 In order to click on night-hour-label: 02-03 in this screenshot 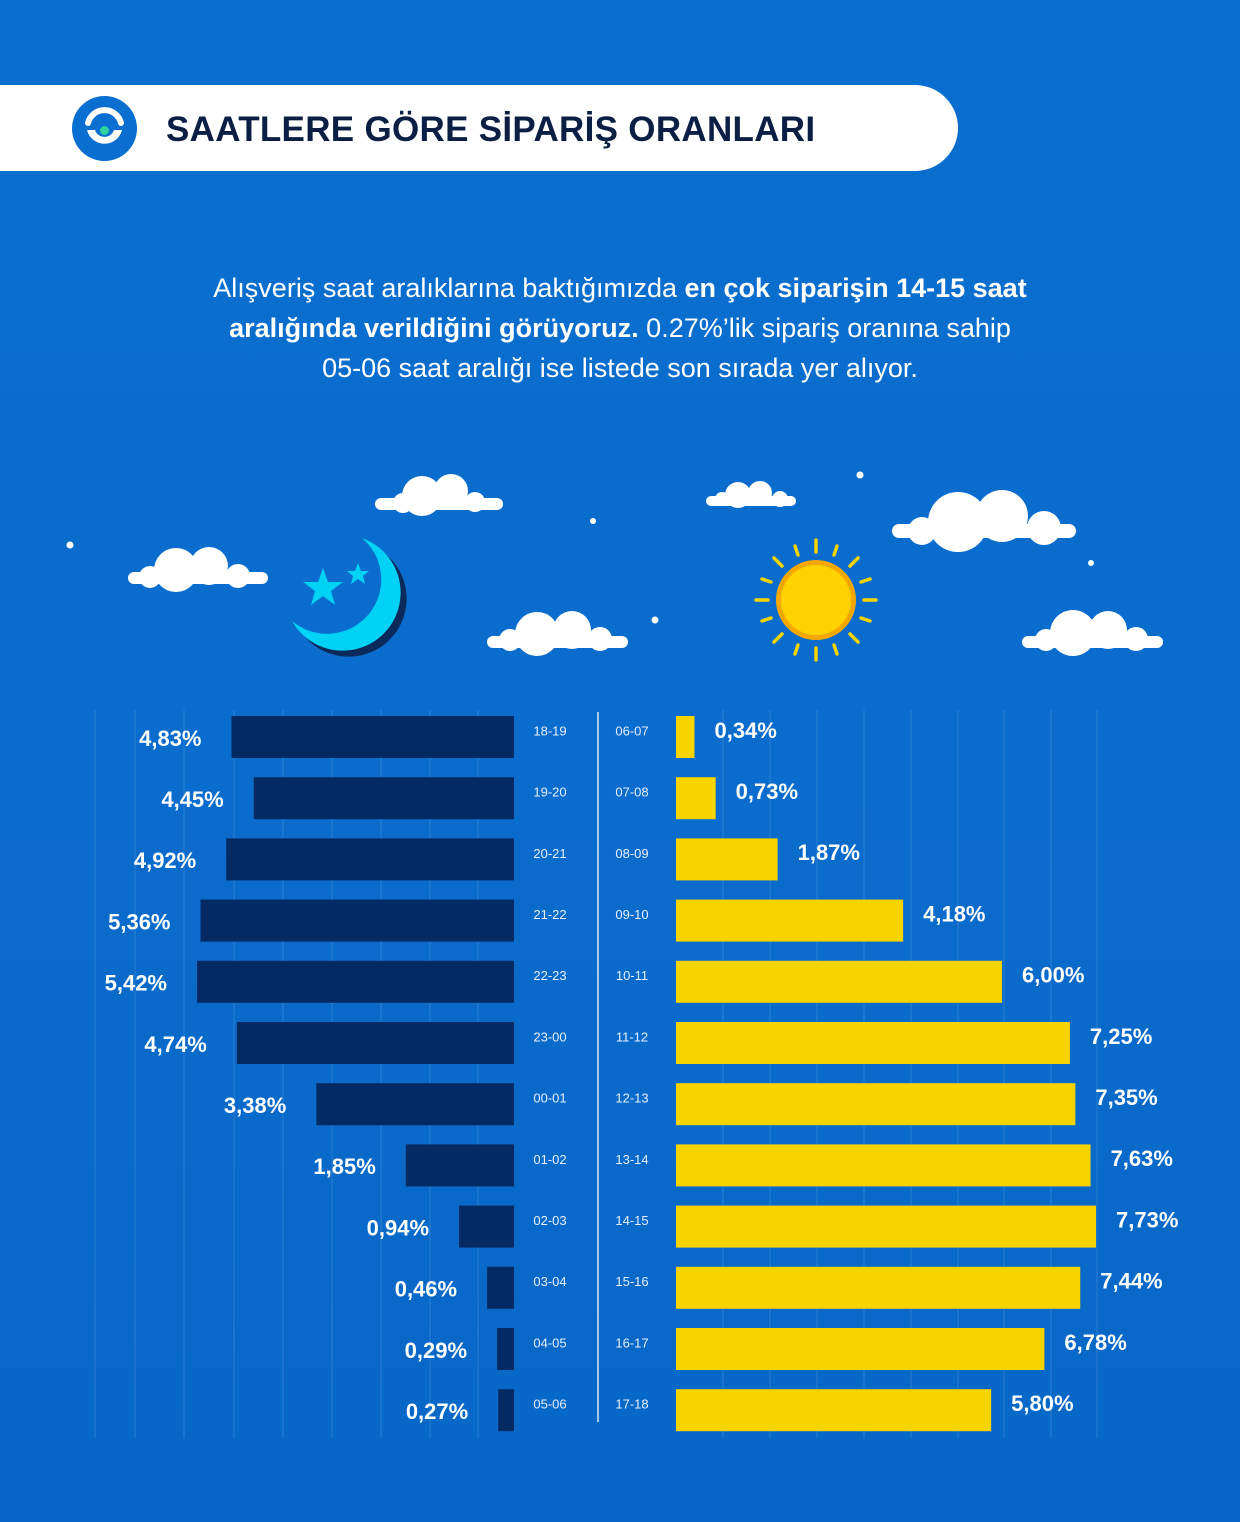, I will do `click(549, 1220)`.